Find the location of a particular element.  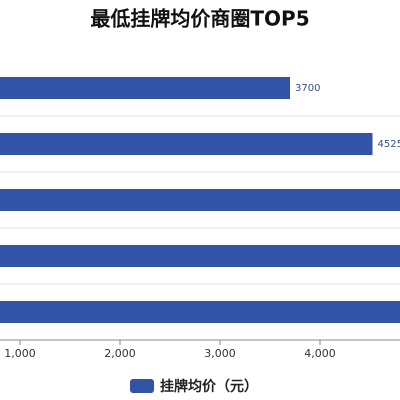

legend-swatch is located at coordinates (142, 386).